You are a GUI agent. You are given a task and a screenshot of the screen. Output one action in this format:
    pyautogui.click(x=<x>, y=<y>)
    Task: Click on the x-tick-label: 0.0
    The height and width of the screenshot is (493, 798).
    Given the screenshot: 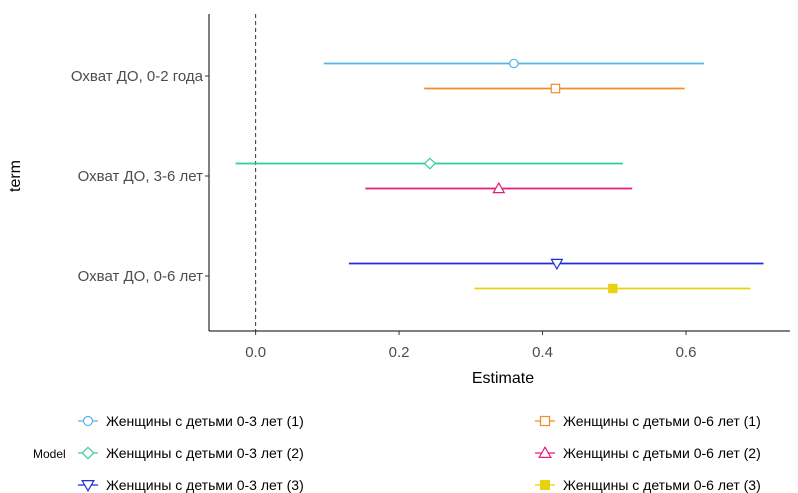 What is the action you would take?
    pyautogui.click(x=255, y=352)
    